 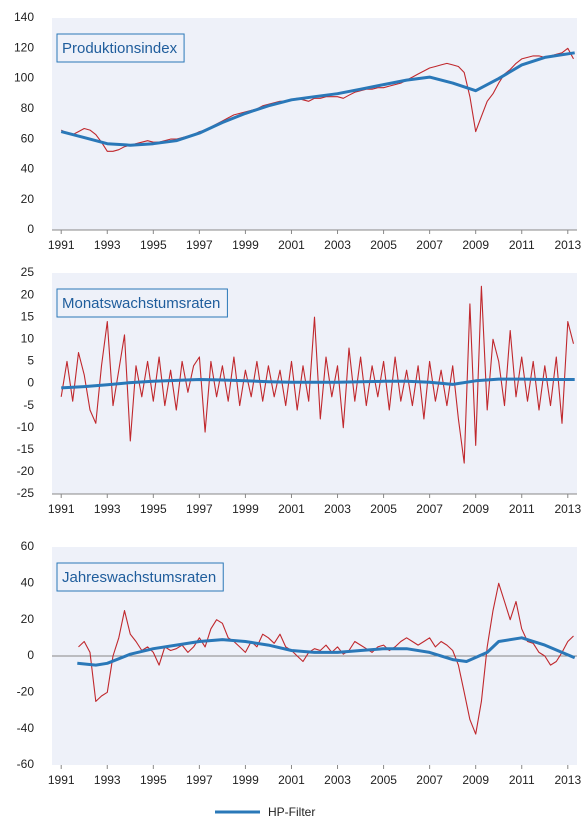 I want to click on y-tick-label: -10, so click(x=26, y=427).